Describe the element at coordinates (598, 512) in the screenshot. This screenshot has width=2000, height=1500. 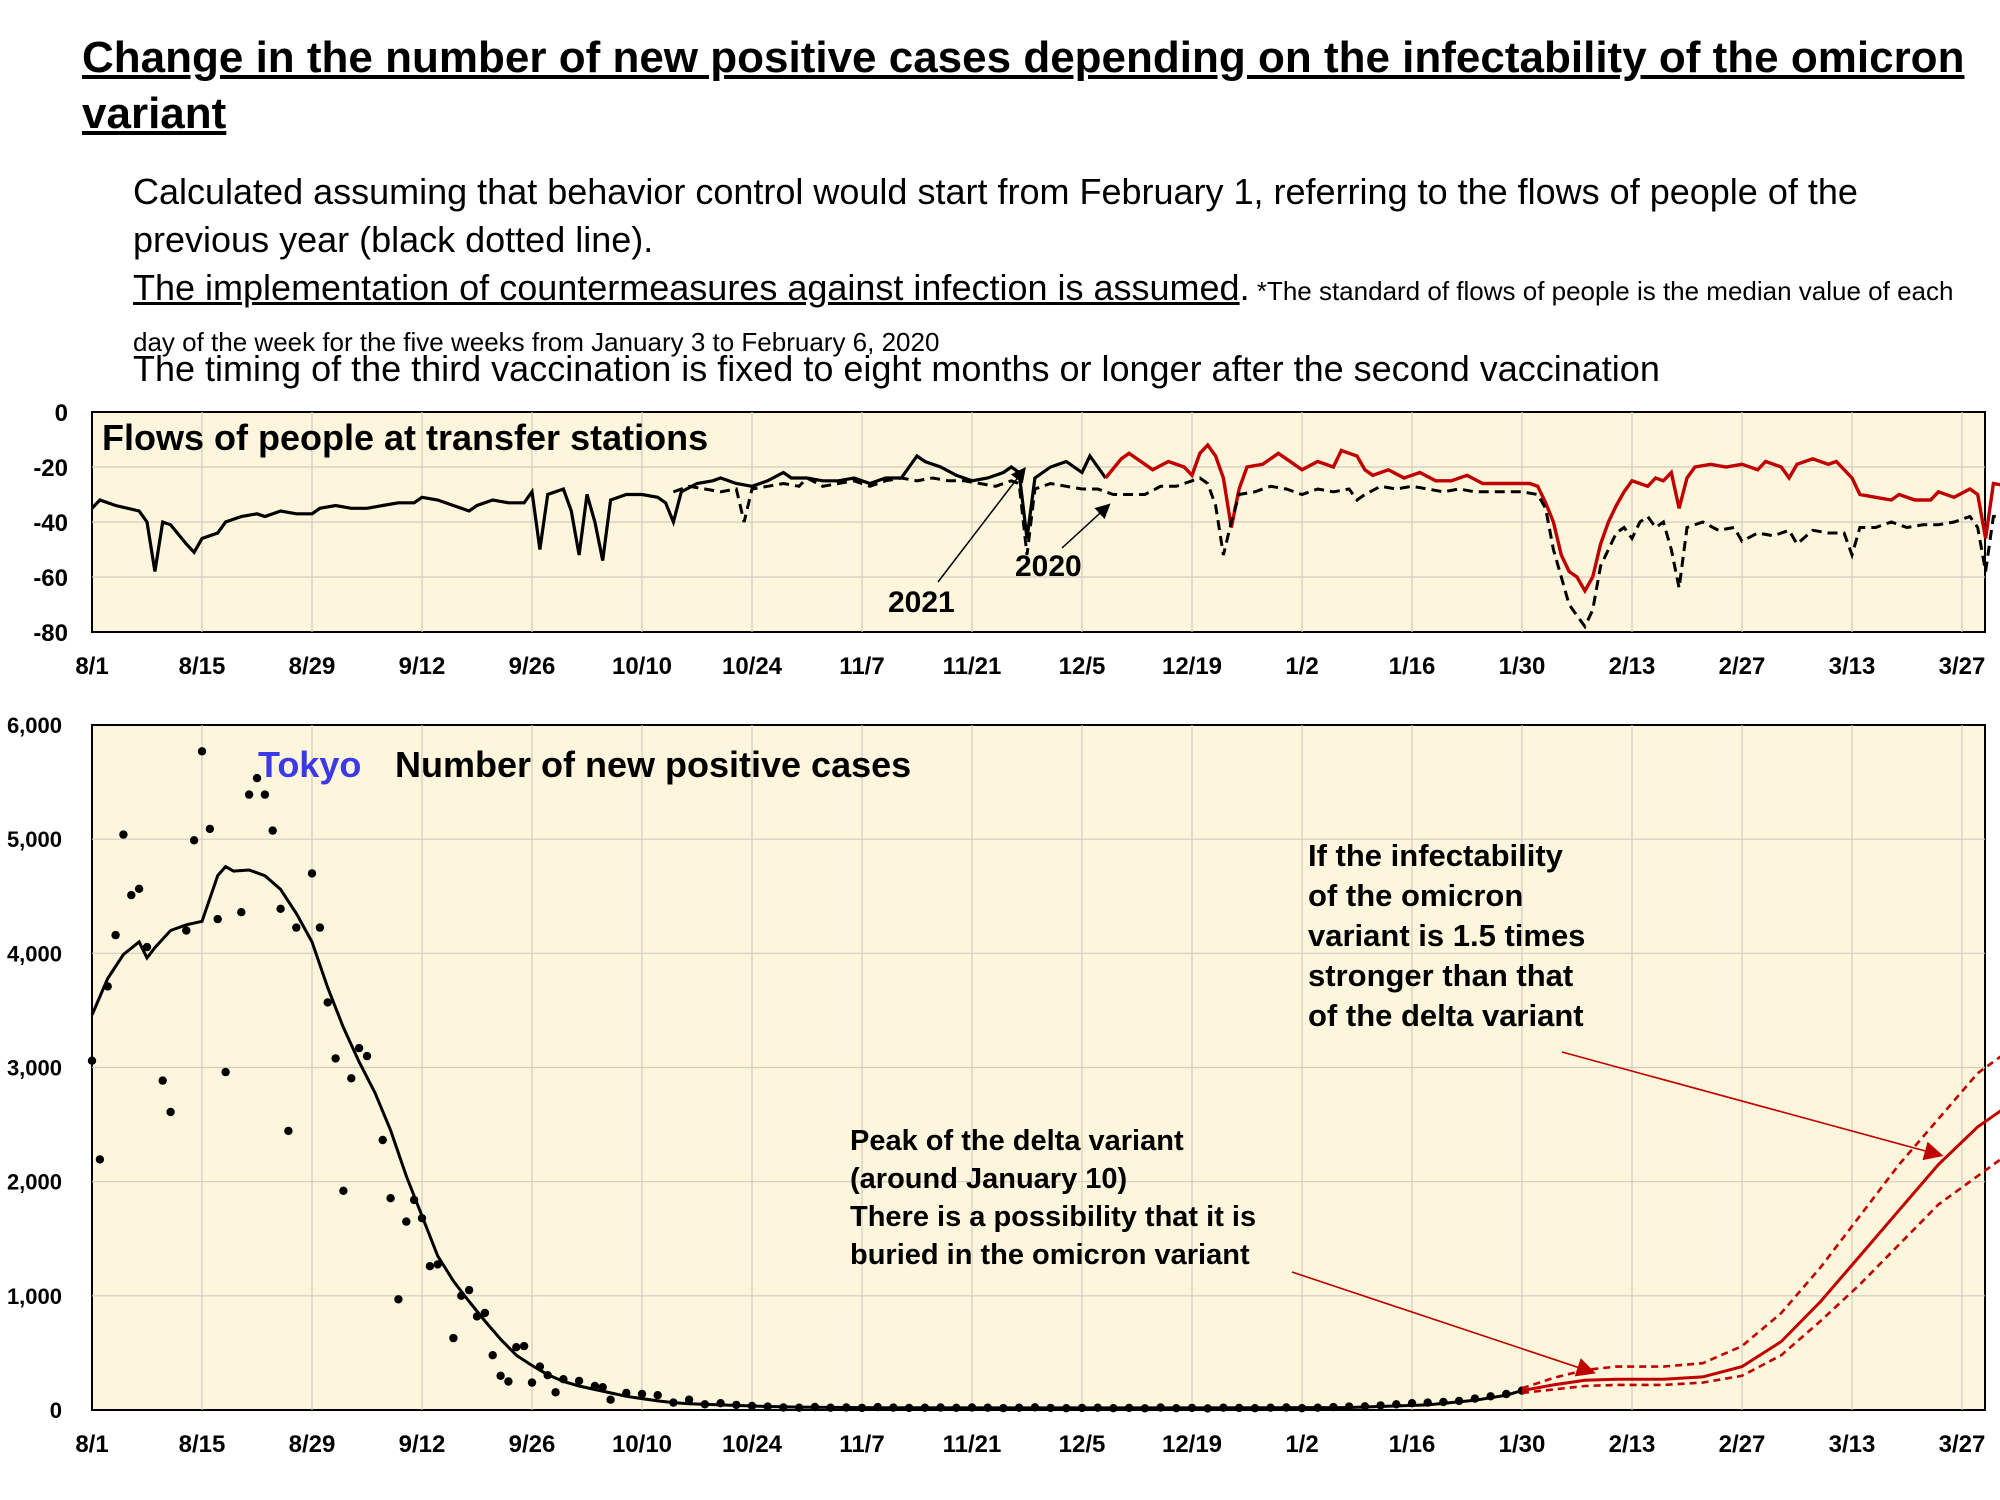
I see `series-2021-line` at that location.